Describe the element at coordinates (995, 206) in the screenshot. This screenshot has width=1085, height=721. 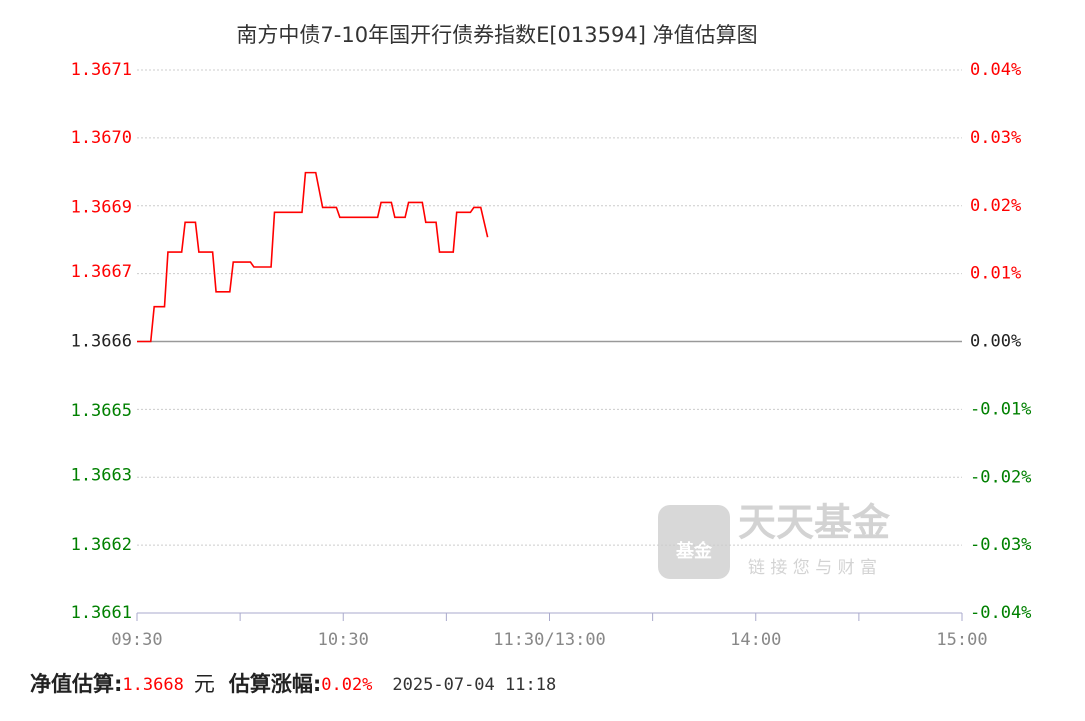
I see `y2-tick-label: 0.02%` at that location.